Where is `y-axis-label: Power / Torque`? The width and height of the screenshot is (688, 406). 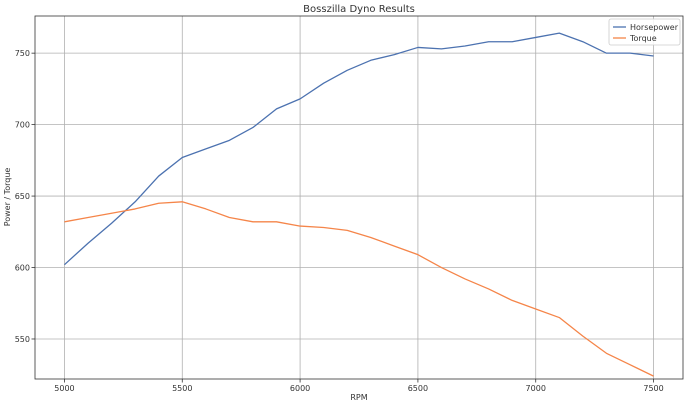 y-axis-label: Power / Torque is located at coordinates (7, 197).